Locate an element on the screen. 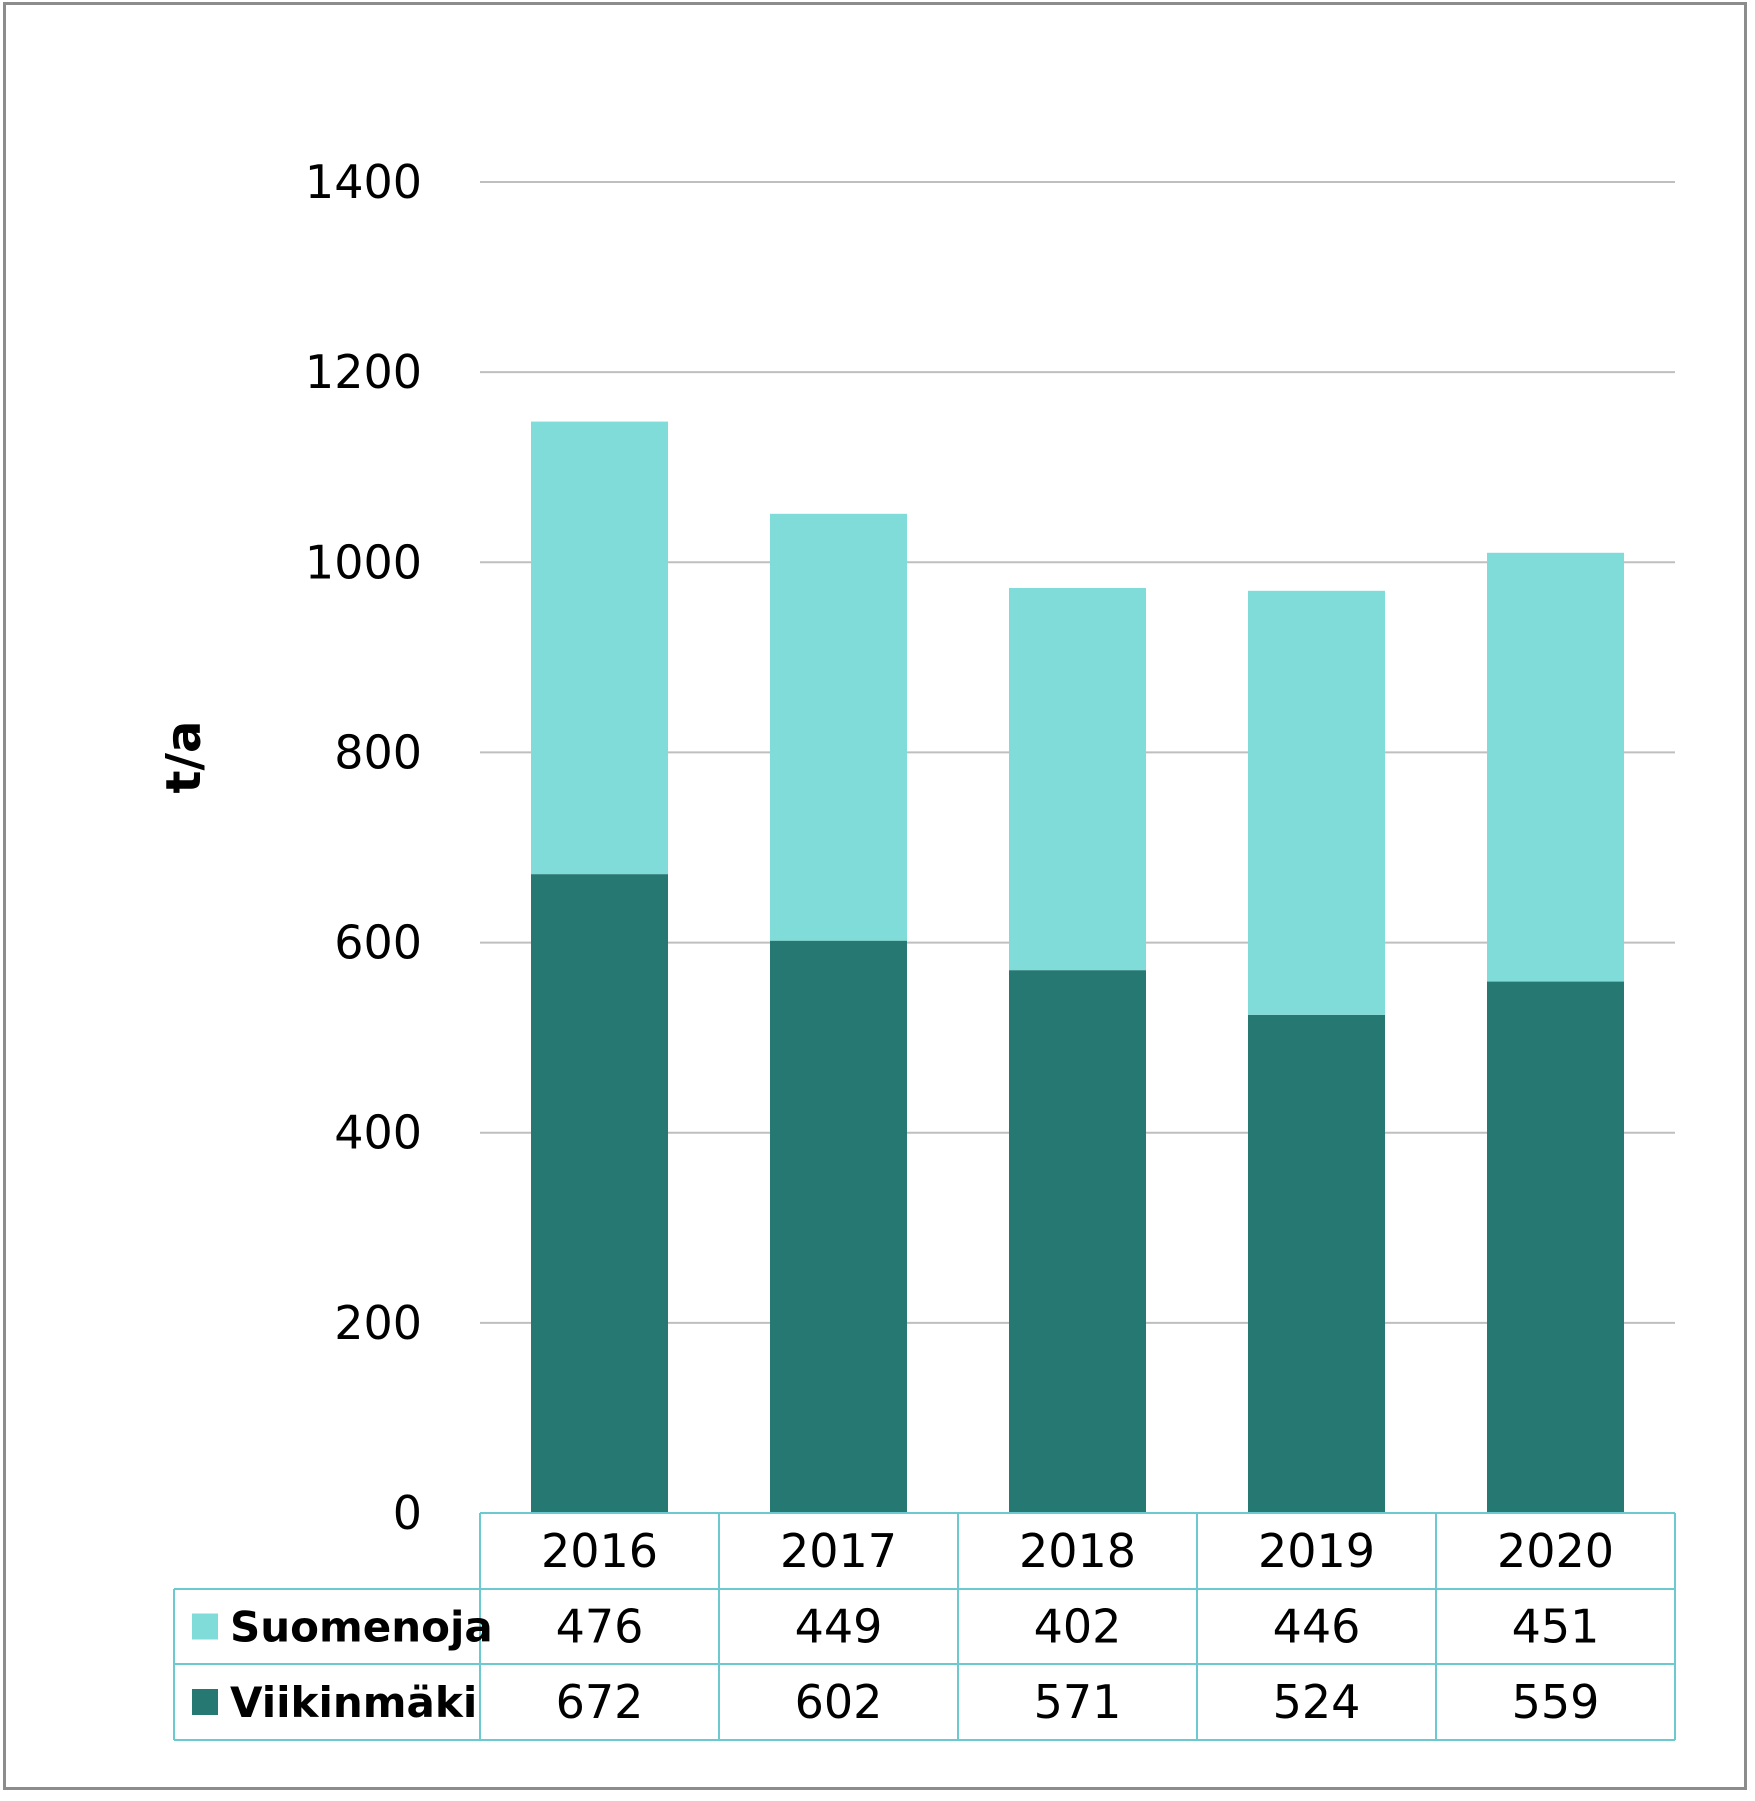  bar-viikinmäki-2016 is located at coordinates (599, 1193).